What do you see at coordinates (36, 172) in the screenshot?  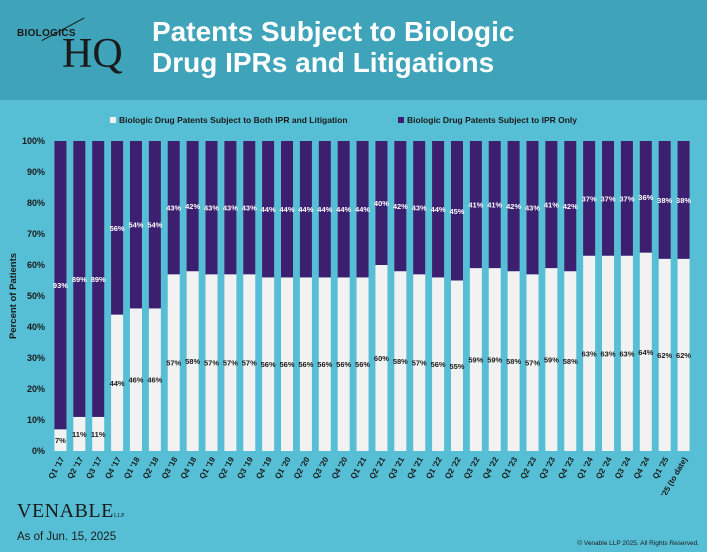 I see `y-tick-label: 90%` at bounding box center [36, 172].